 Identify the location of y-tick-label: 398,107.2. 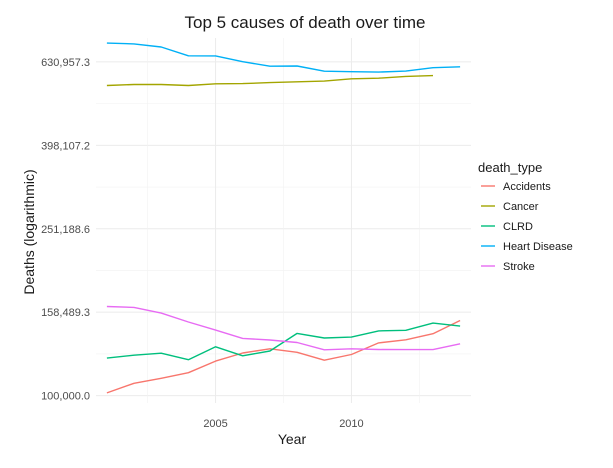
(65, 146).